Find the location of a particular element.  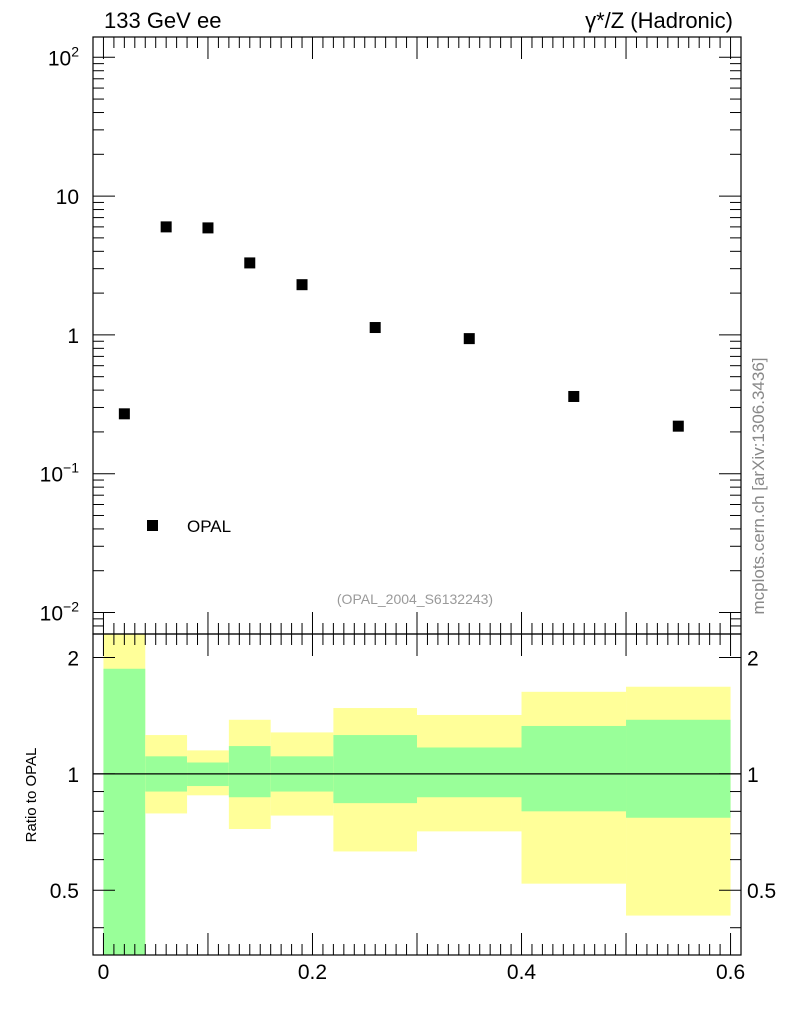

ratio-y-tick-label-right: 1 is located at coordinates (753, 775).